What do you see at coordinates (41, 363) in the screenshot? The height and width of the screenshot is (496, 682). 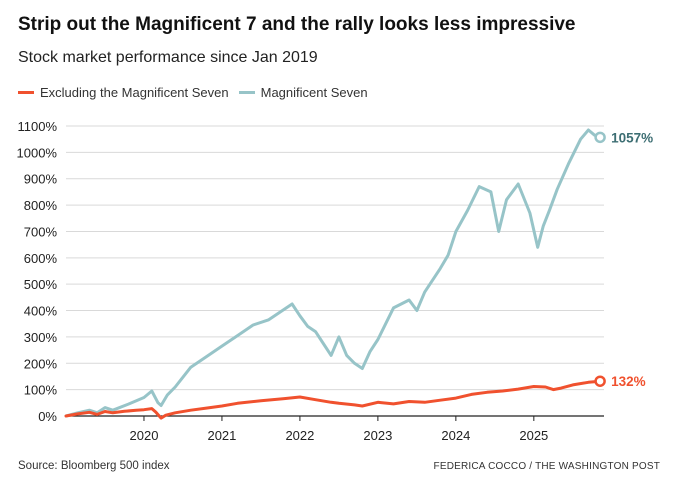 I see `y-tick-label: 200%` at bounding box center [41, 363].